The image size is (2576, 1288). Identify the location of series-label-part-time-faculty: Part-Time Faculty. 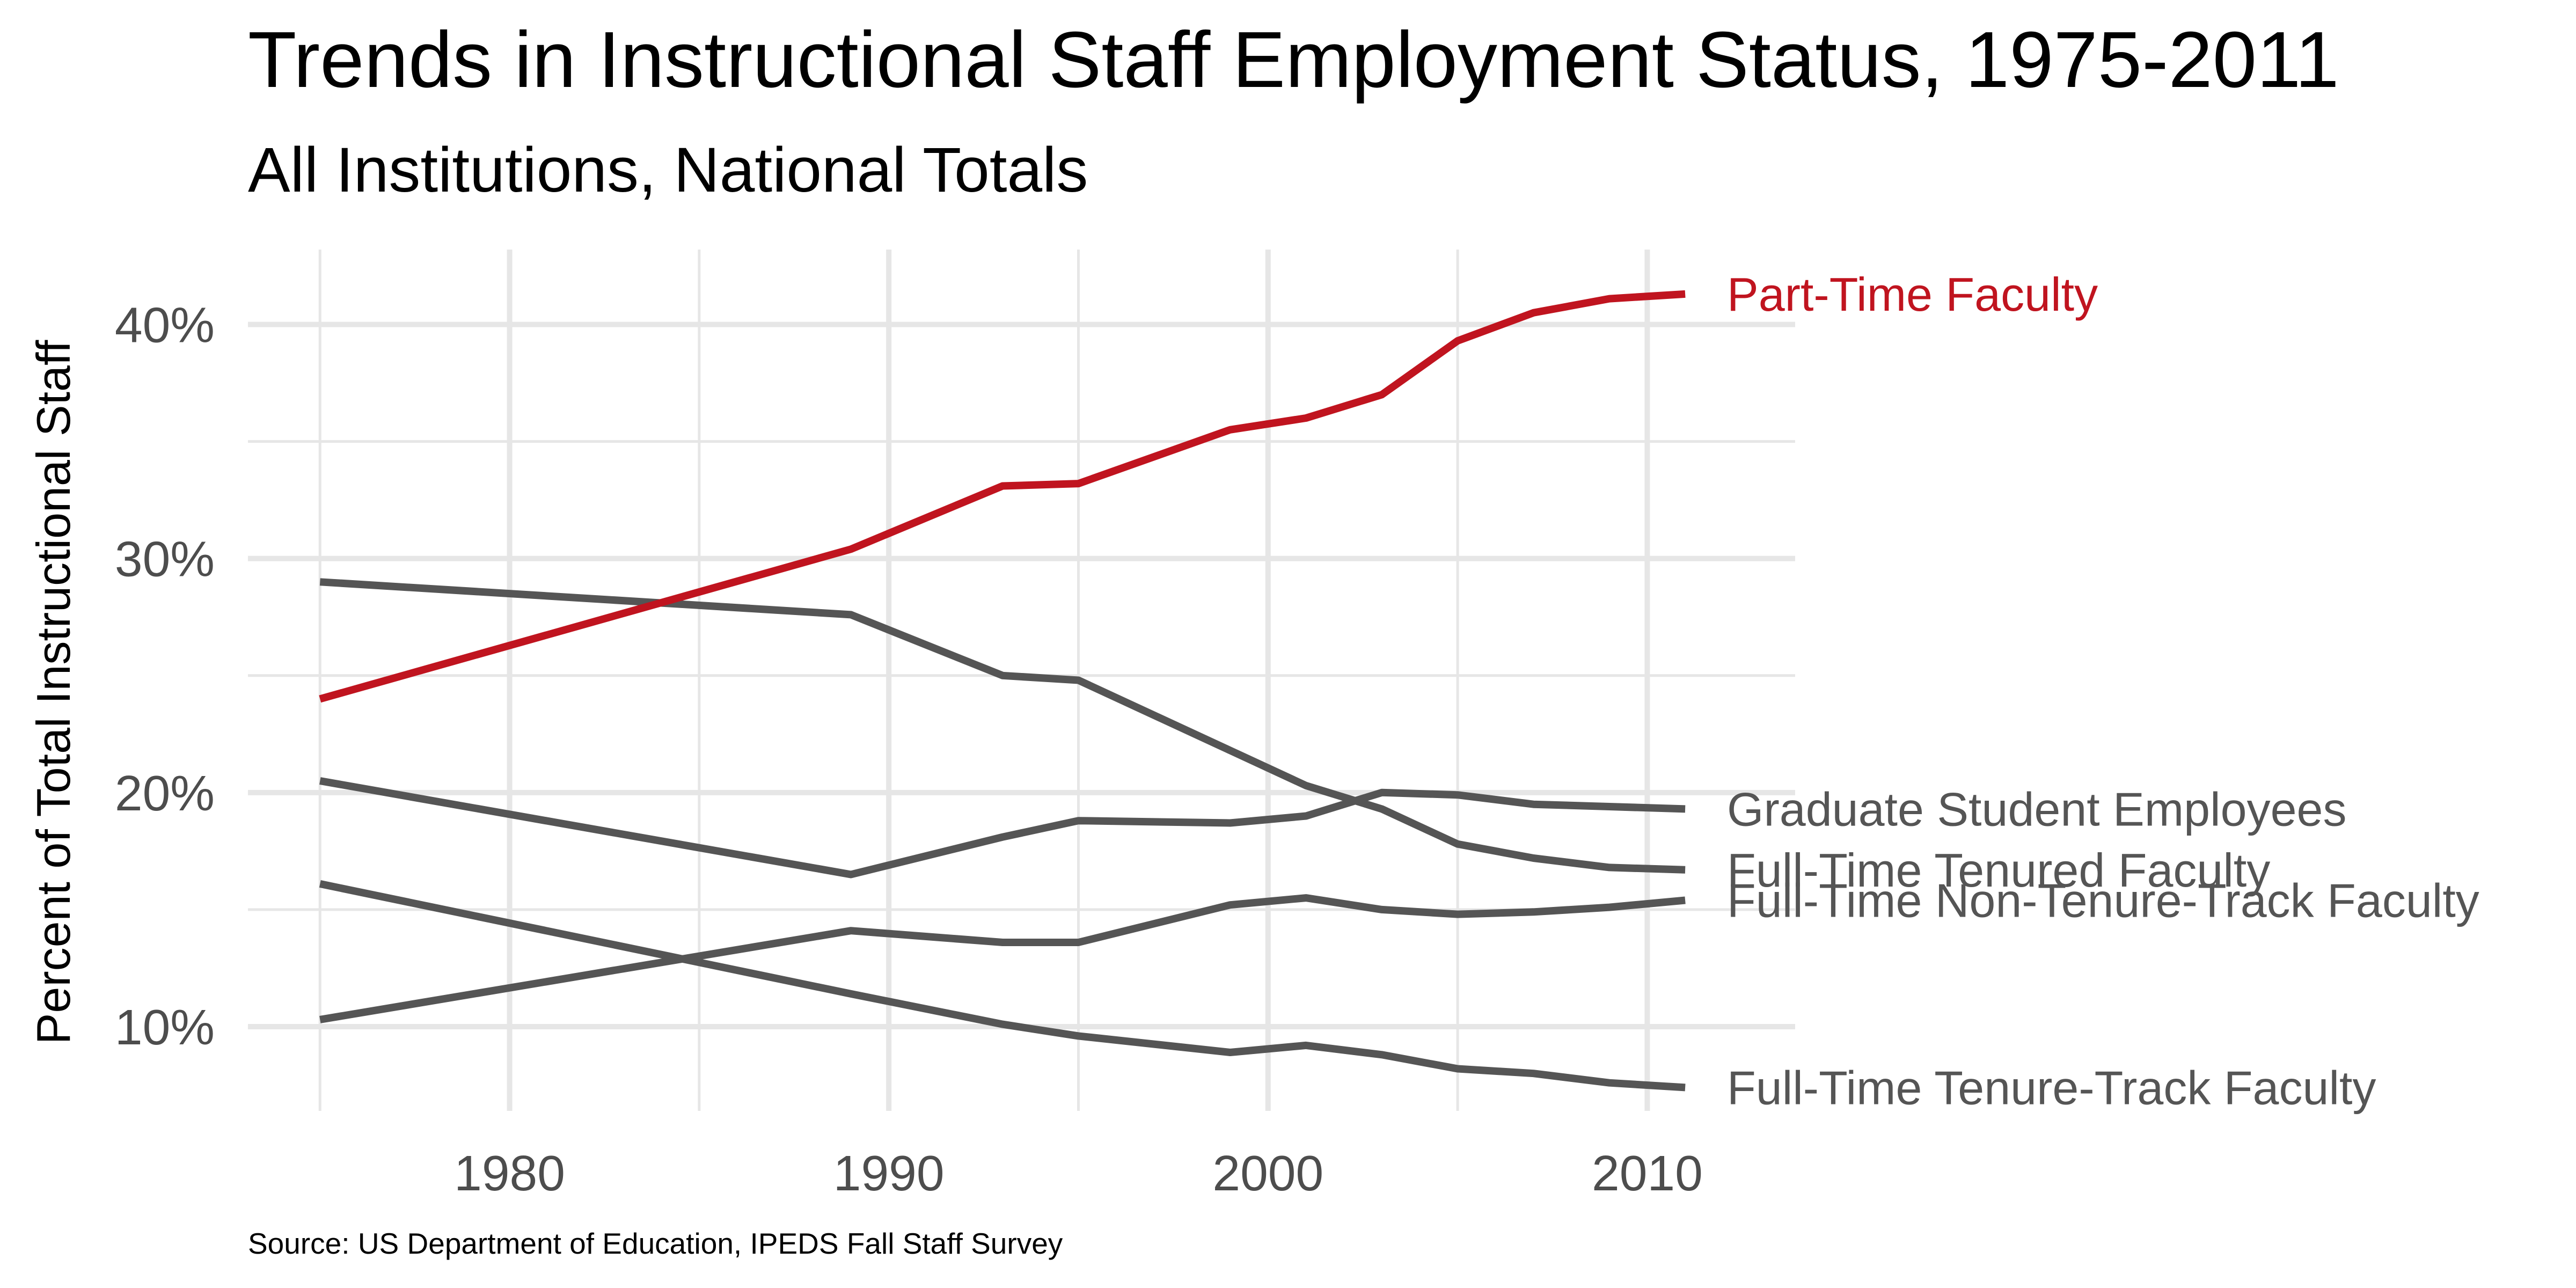
(1912, 294).